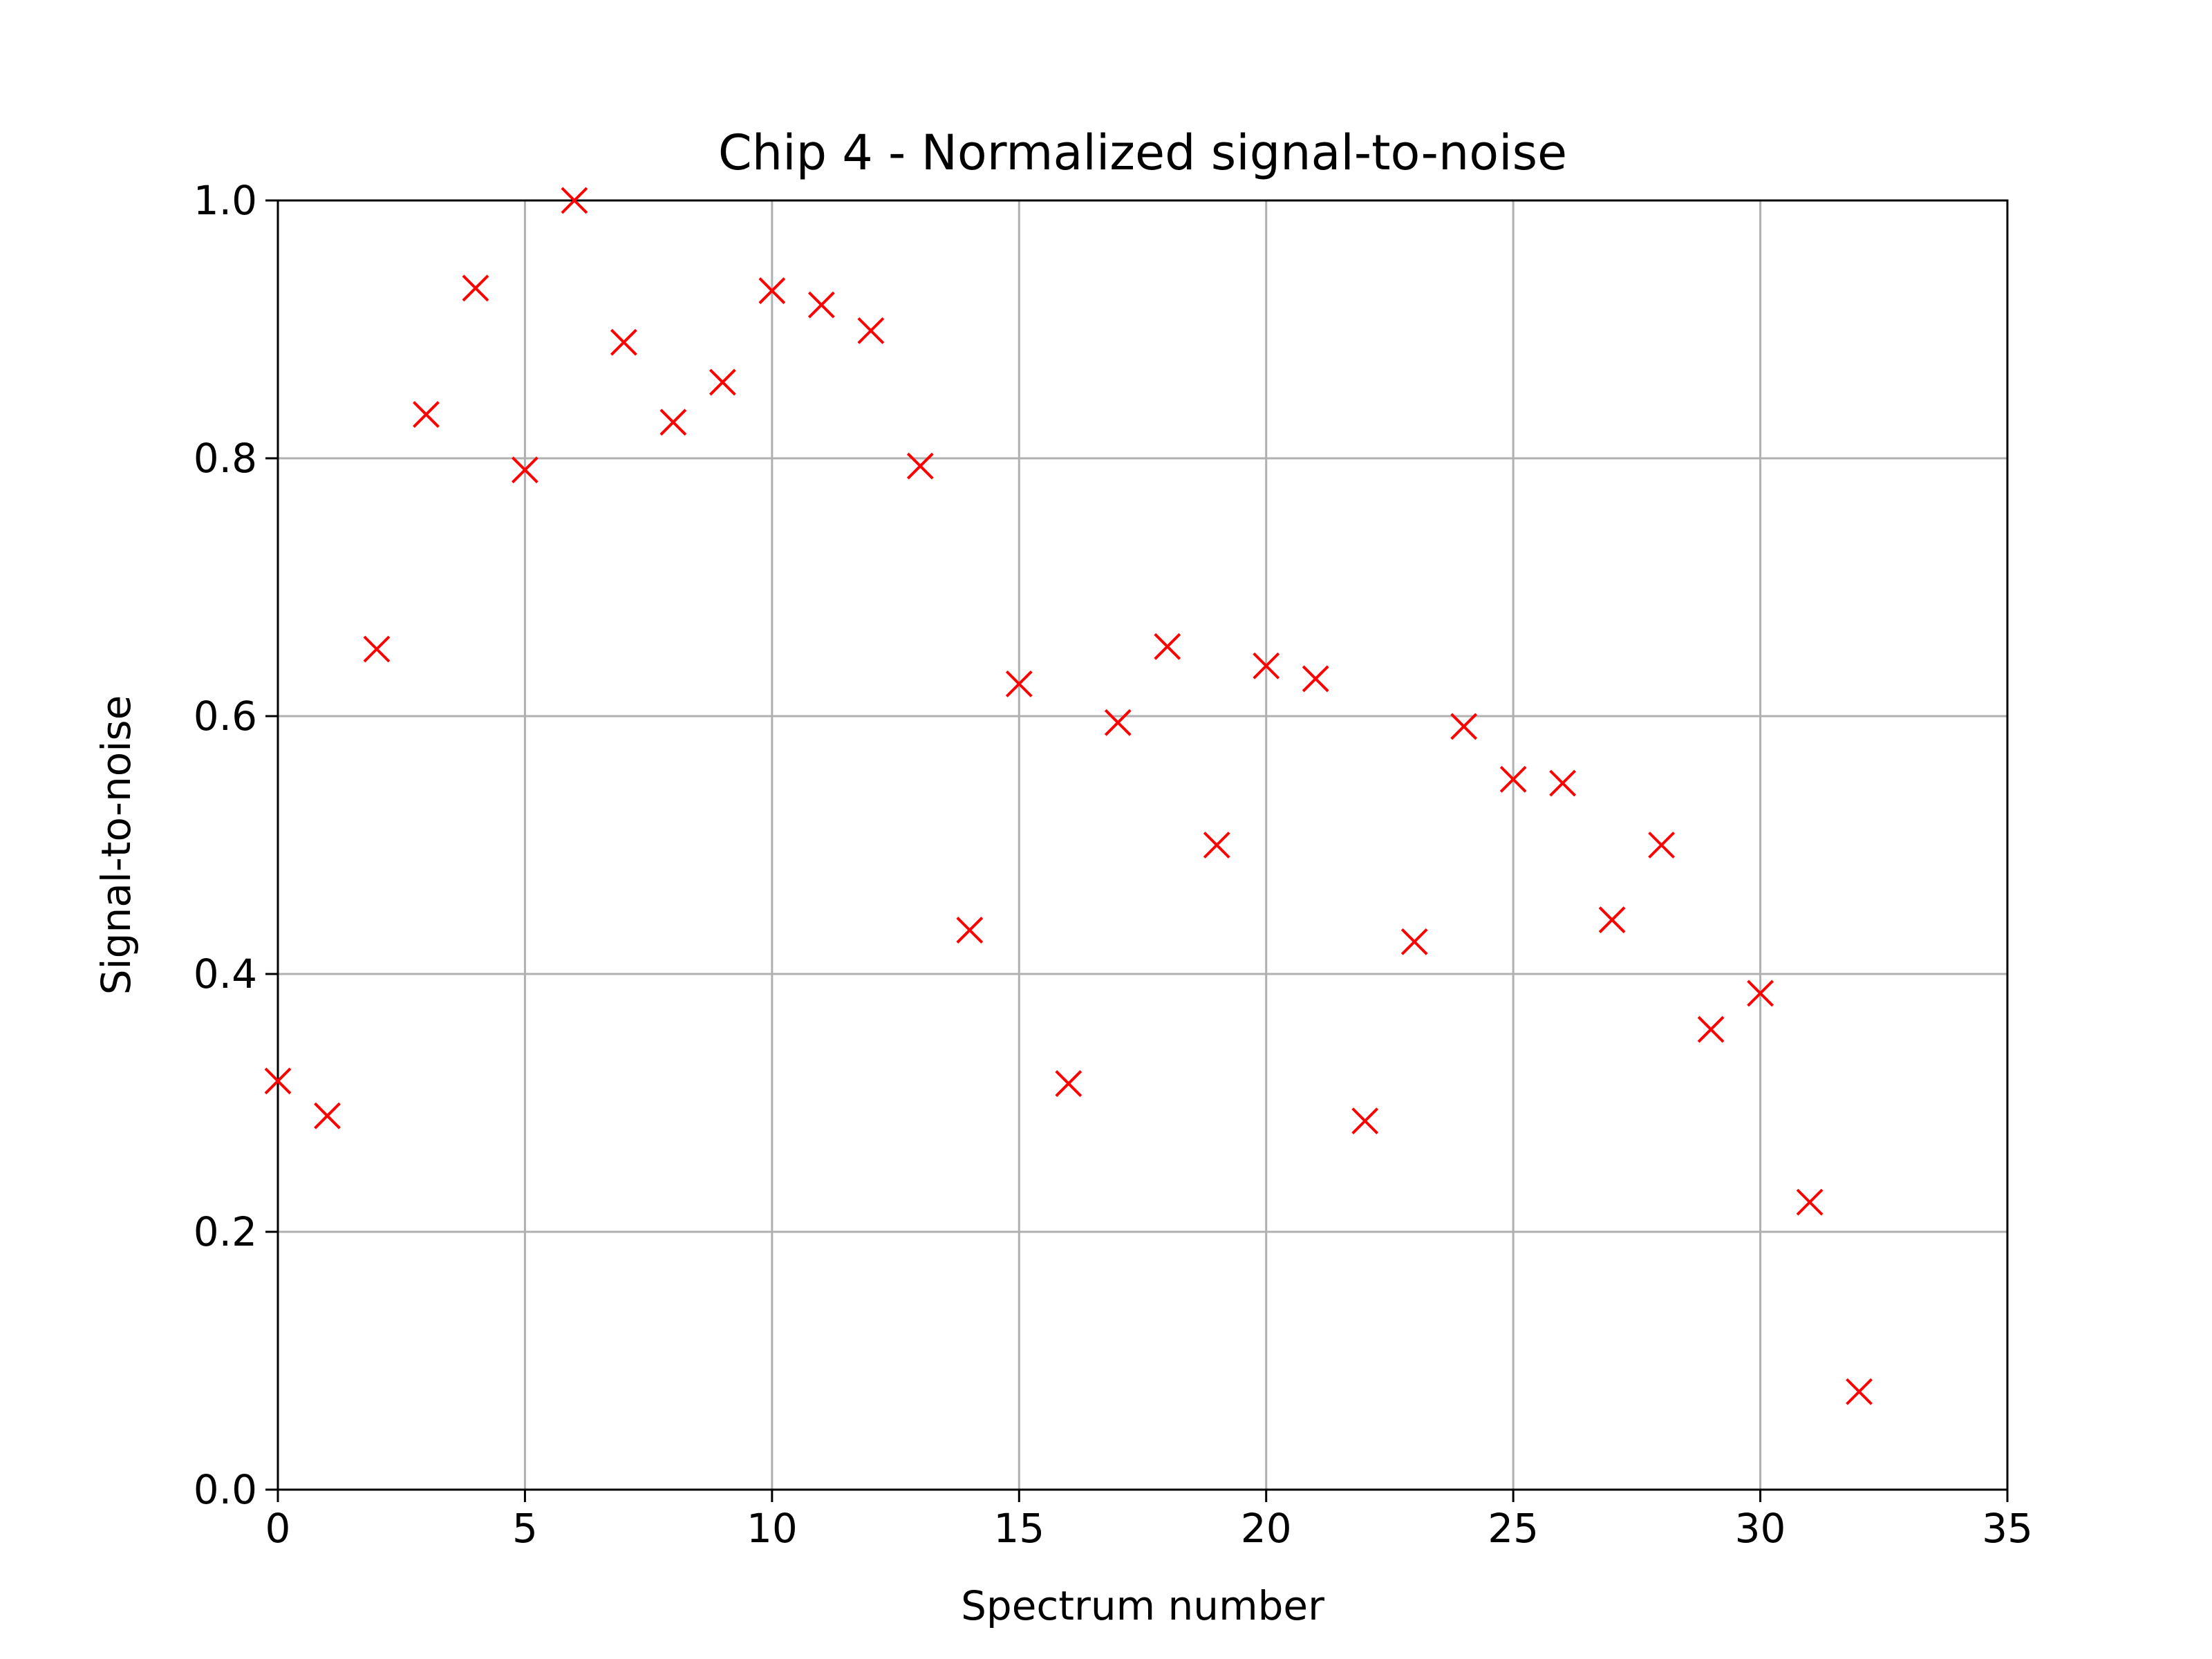 The height and width of the screenshot is (1659, 2212). I want to click on y-axis-label: Signal-to-noise, so click(116, 845).